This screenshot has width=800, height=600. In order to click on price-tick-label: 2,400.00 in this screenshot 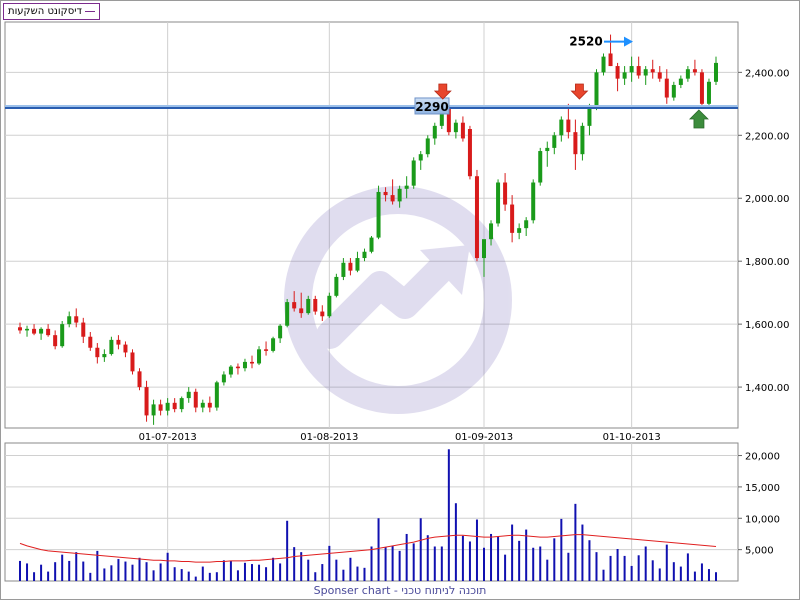, I will do `click(767, 73)`.